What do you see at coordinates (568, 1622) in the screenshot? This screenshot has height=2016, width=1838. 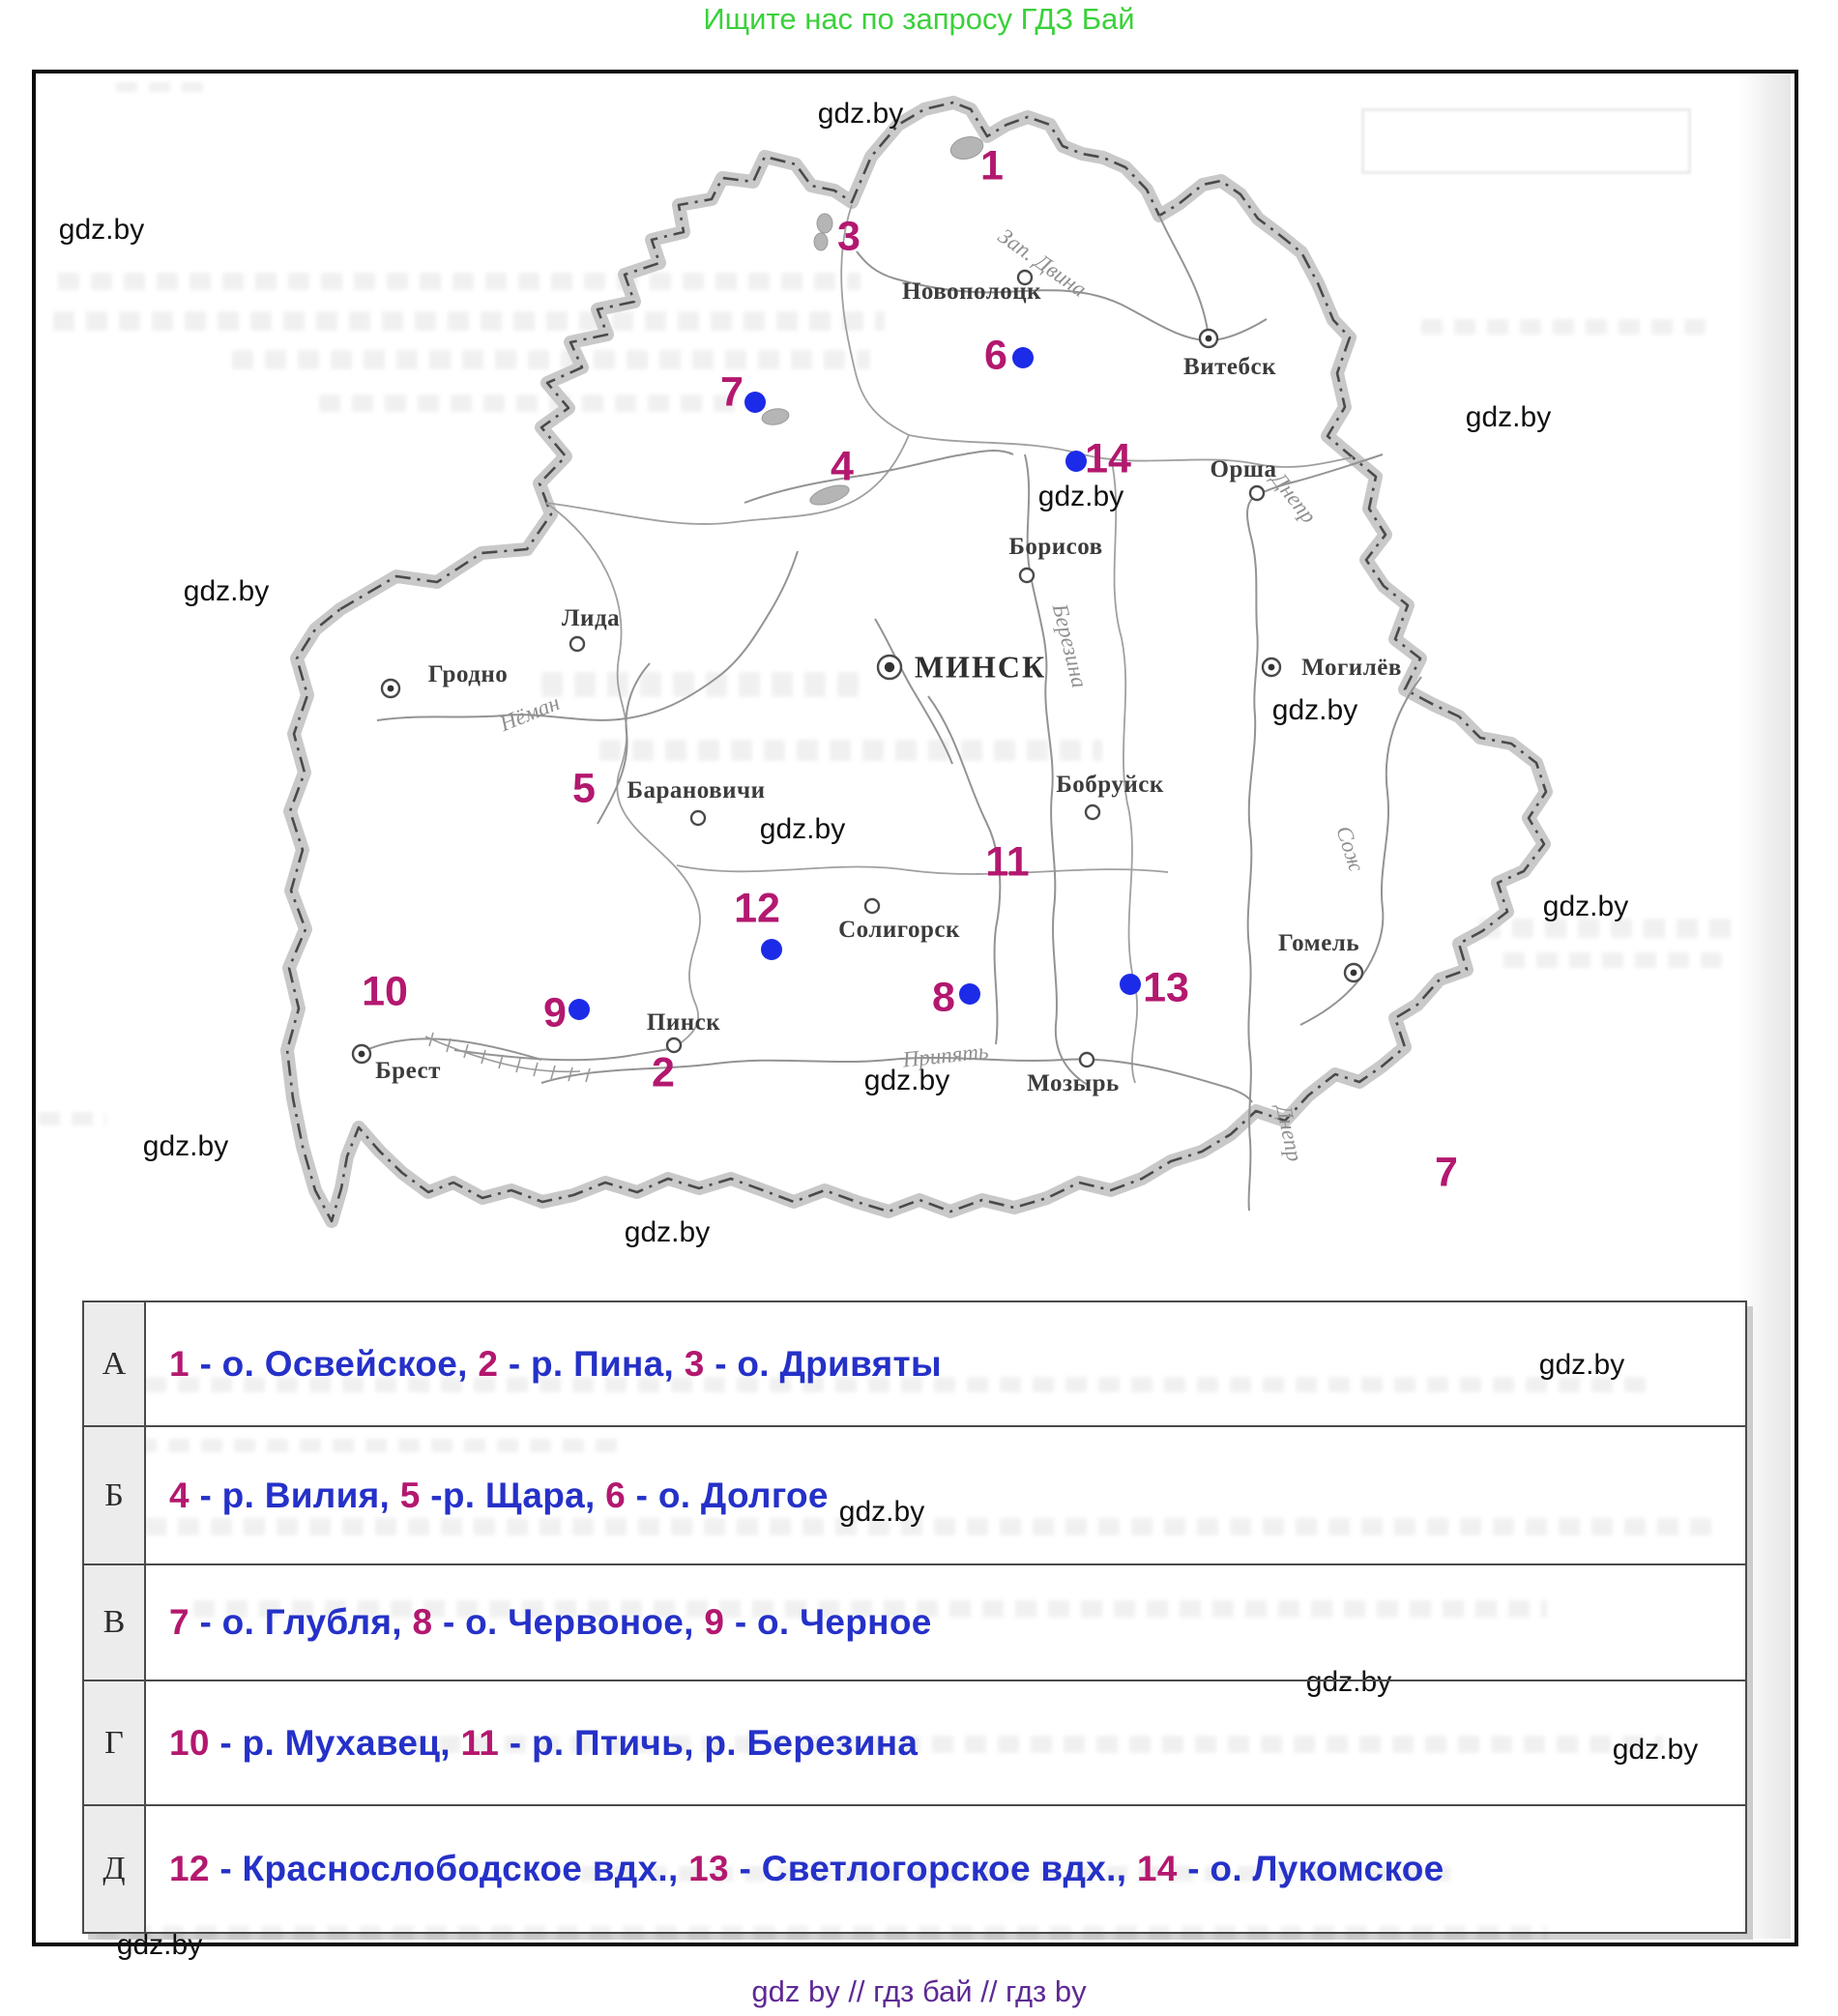 I see `answer-name: - о. Червоное,` at bounding box center [568, 1622].